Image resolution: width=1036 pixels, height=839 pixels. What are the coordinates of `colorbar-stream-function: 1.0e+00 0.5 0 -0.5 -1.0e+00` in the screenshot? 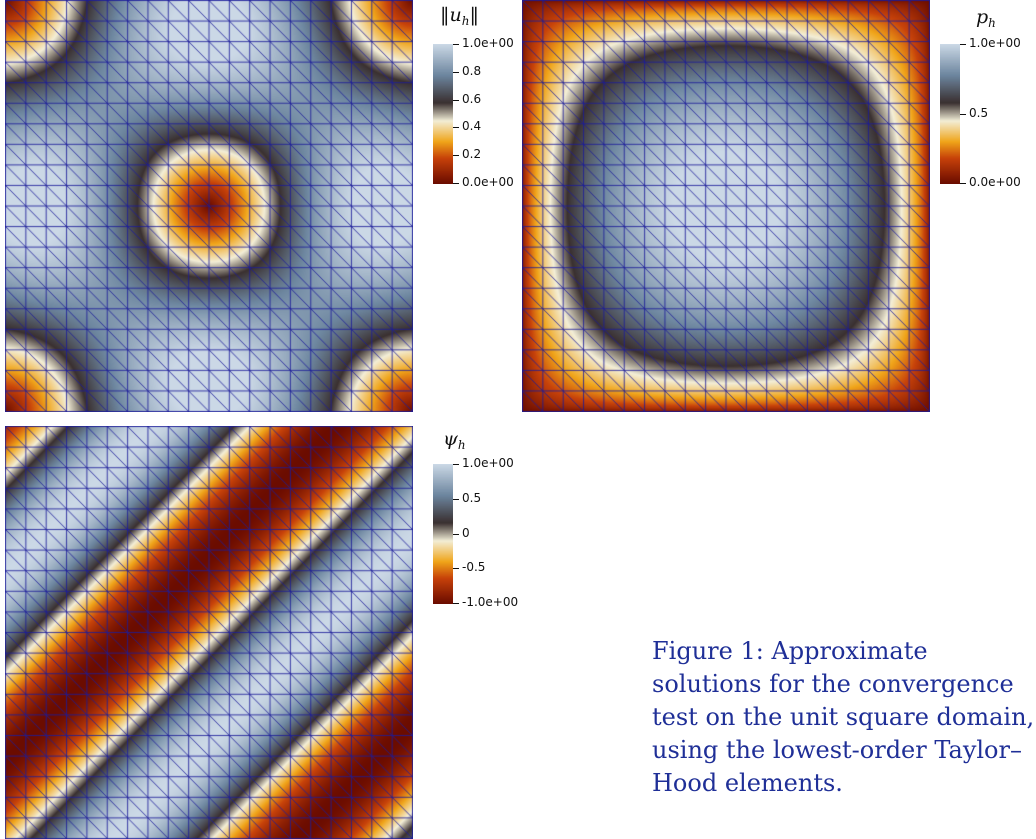 It's located at (475, 532).